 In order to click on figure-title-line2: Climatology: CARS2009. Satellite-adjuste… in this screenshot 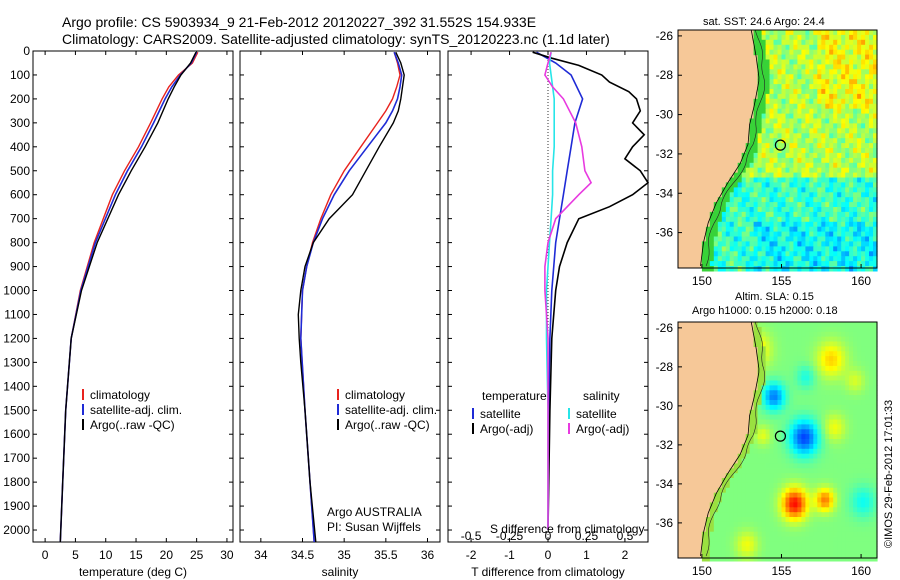, I will do `click(336, 39)`.